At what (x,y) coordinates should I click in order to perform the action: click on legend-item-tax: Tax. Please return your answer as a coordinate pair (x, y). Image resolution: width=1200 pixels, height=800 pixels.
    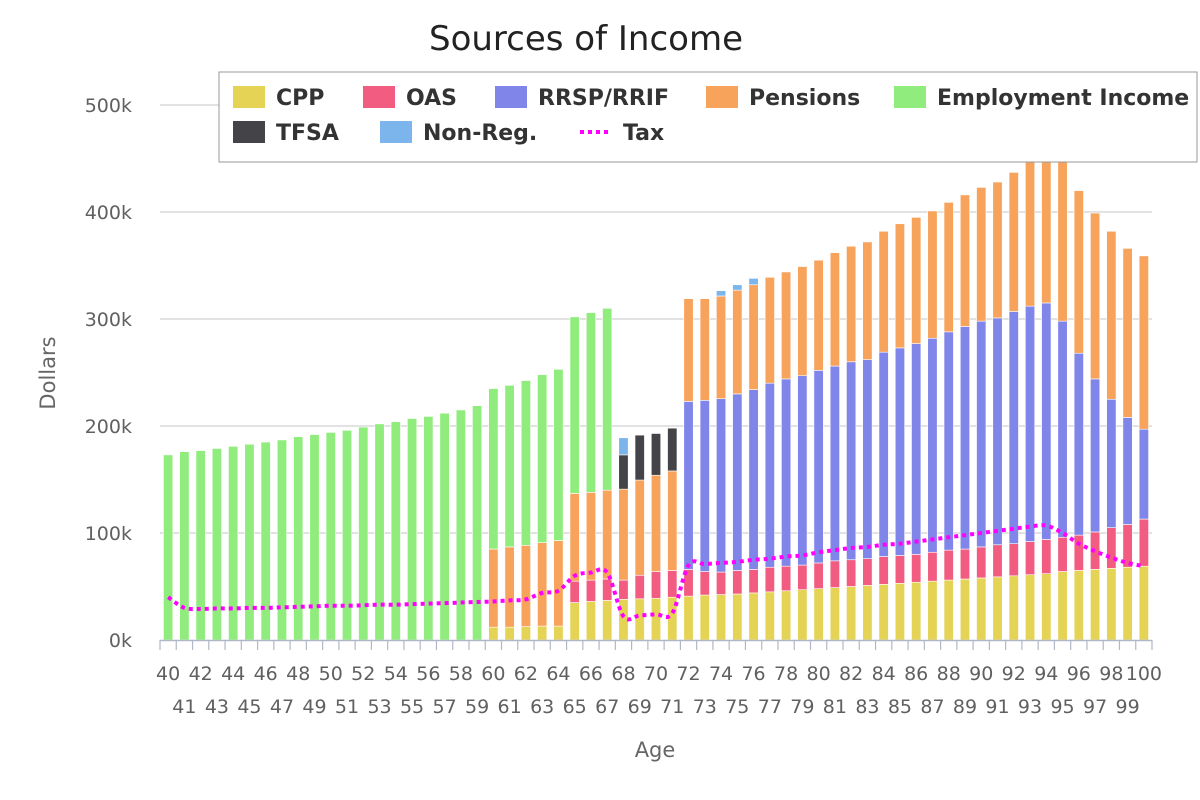
    Looking at the image, I should click on (622, 133).